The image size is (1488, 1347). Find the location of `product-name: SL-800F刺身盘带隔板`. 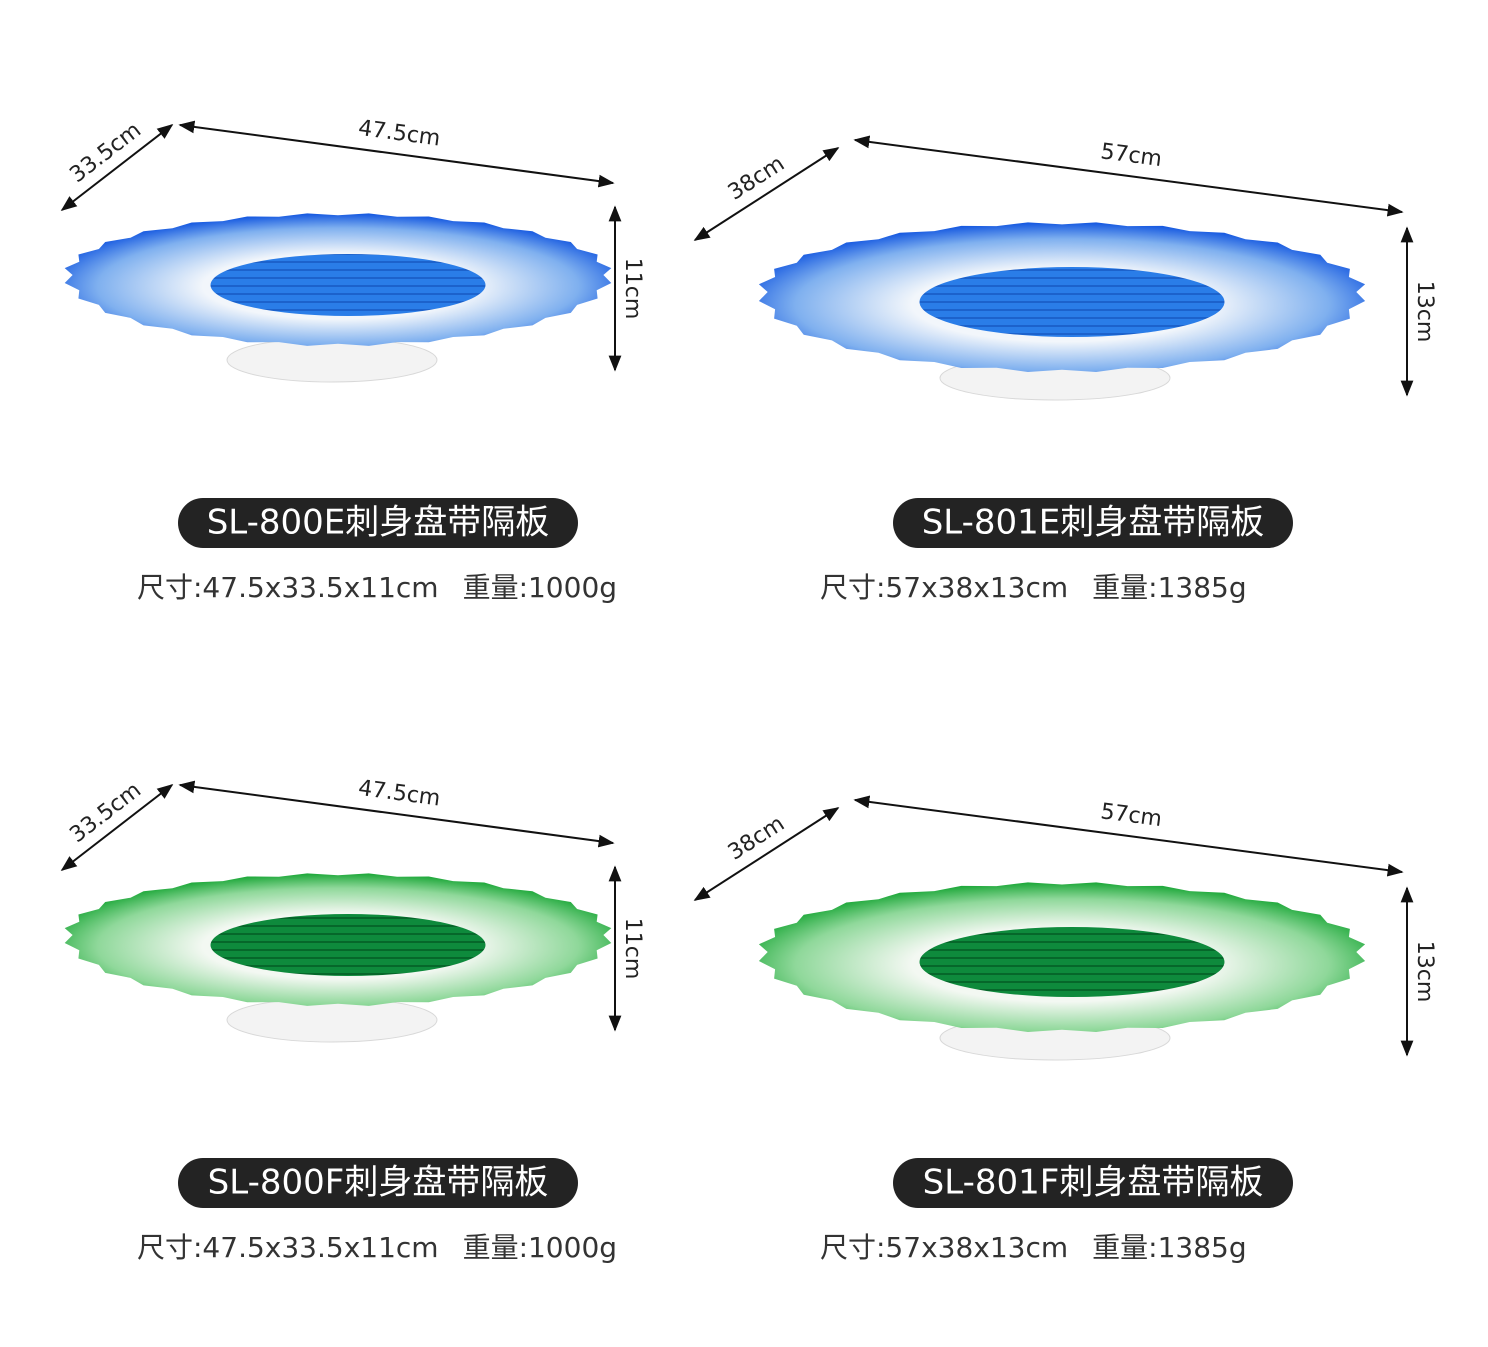

product-name: SL-800F刺身盘带隔板 is located at coordinates (378, 1183).